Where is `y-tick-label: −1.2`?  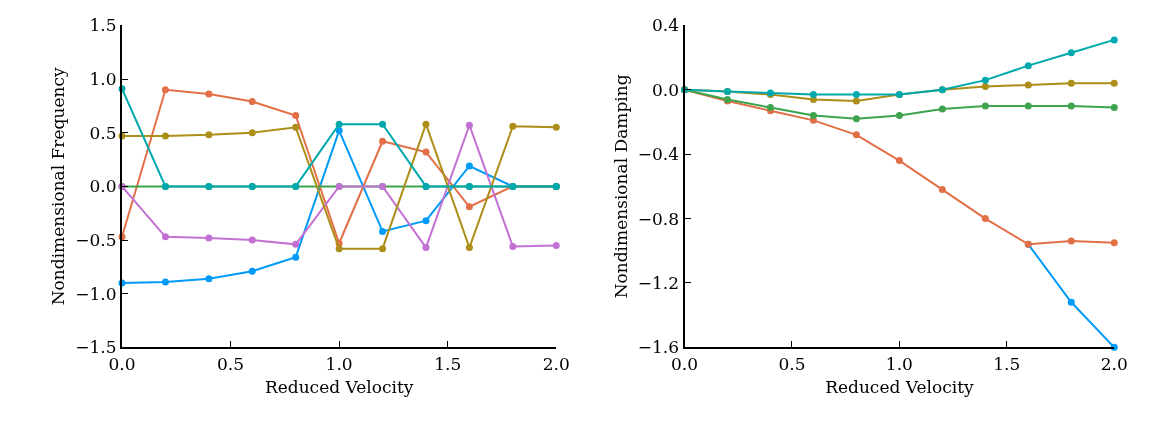 y-tick-label: −1.2 is located at coordinates (658, 282).